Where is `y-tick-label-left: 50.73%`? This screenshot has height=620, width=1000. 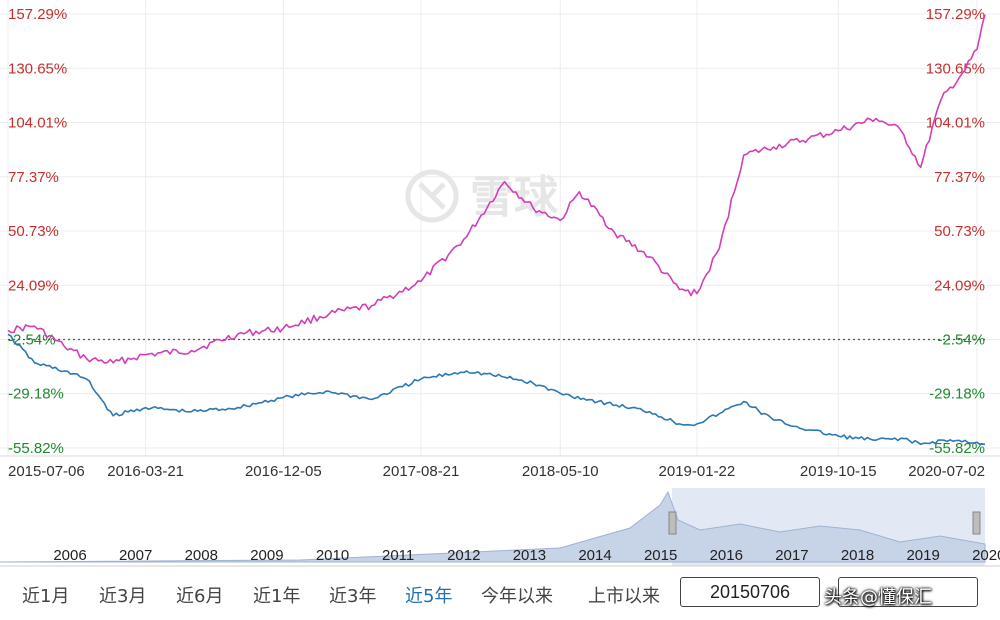 y-tick-label-left: 50.73% is located at coordinates (33, 231).